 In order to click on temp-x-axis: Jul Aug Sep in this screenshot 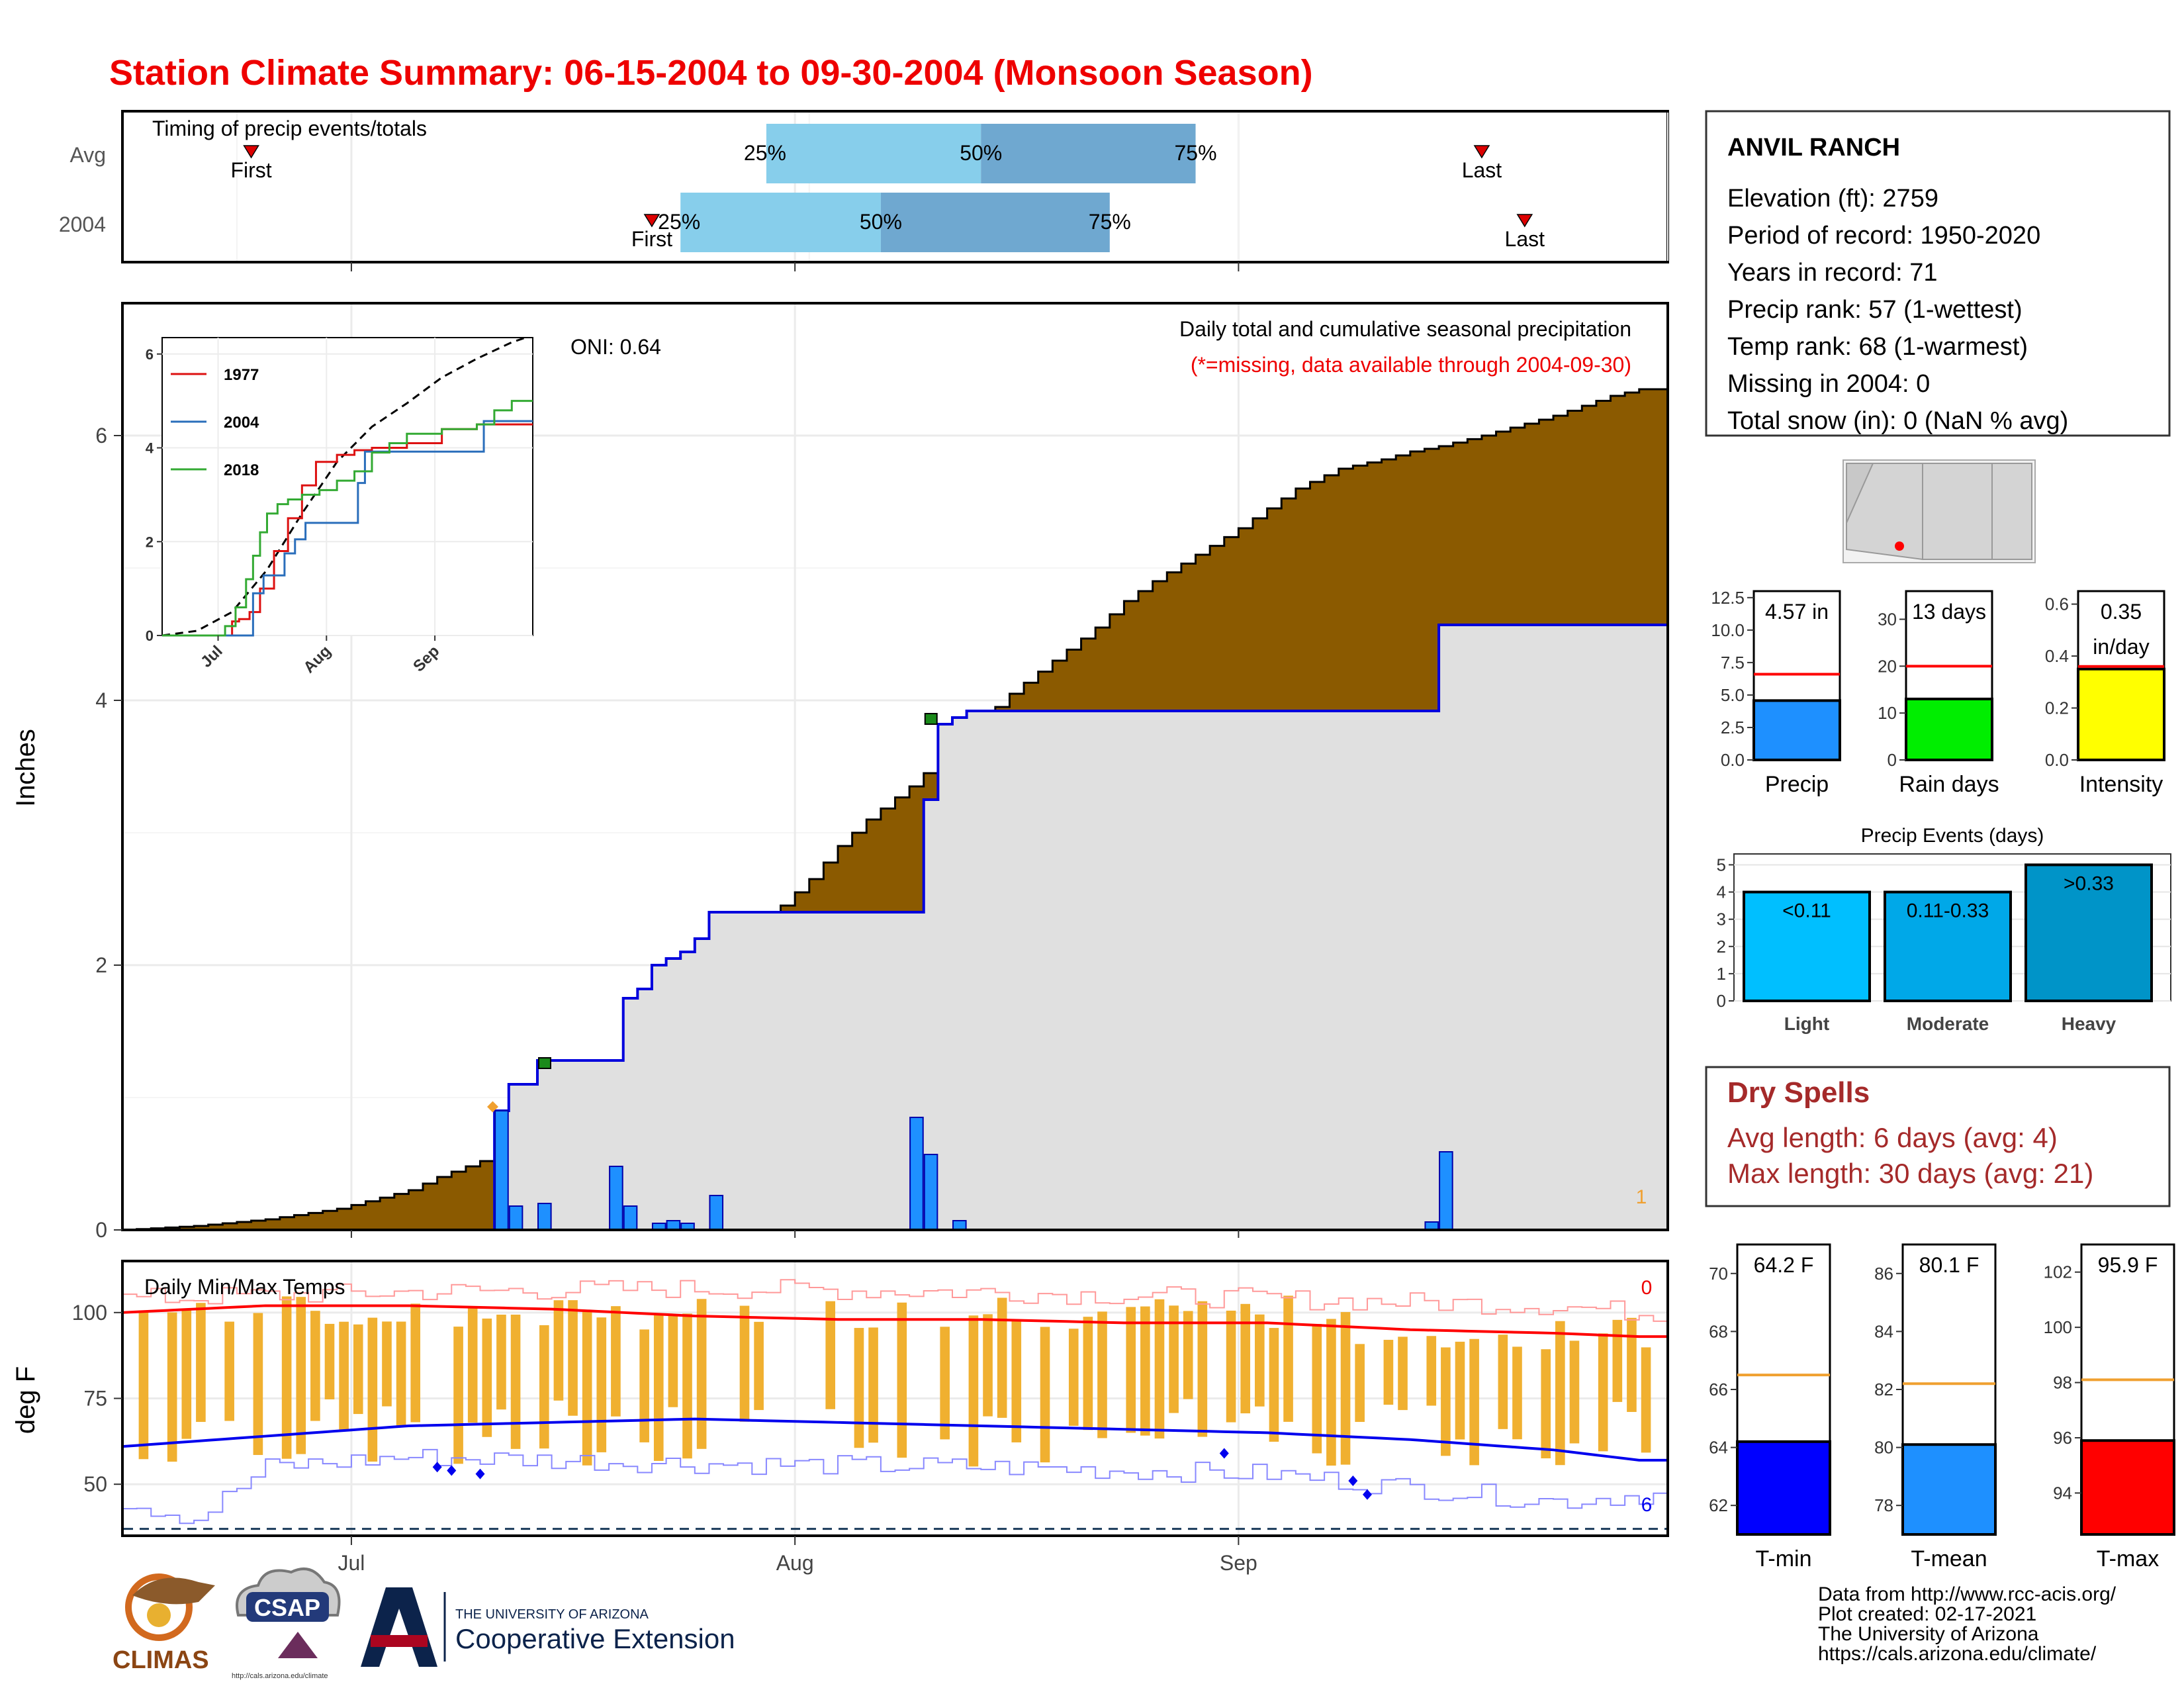, I will do `click(798, 1555)`.